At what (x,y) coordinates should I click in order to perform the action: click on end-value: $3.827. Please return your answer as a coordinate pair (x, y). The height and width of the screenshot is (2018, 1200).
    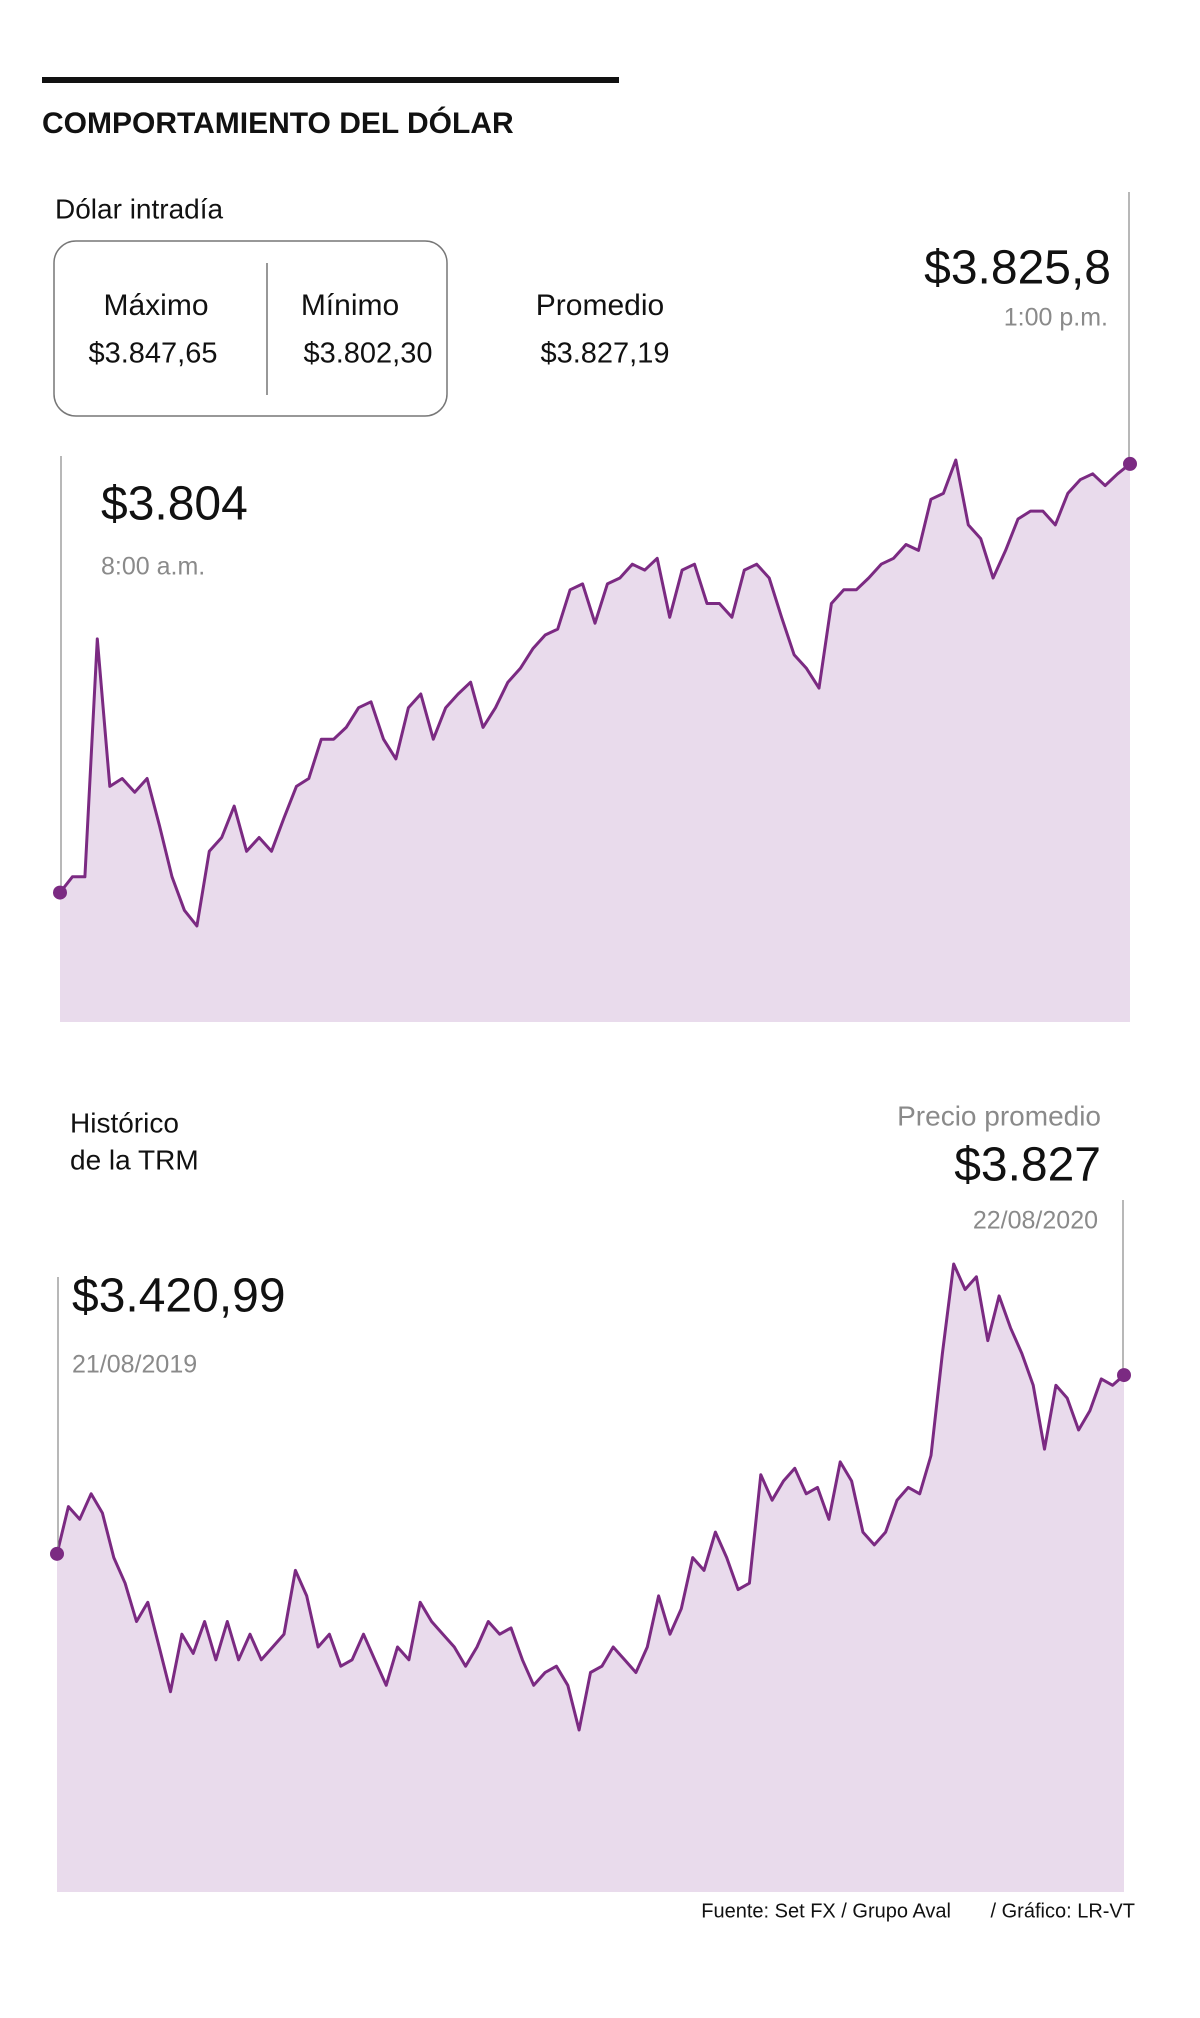
    Looking at the image, I should click on (1027, 1165).